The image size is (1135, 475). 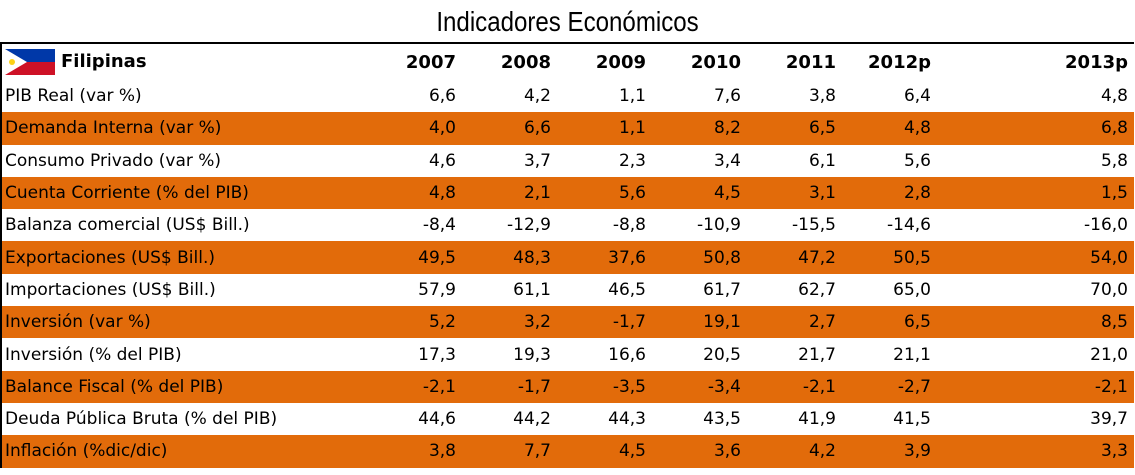 What do you see at coordinates (509, 451) in the screenshot?
I see `value-cell: 7,7` at bounding box center [509, 451].